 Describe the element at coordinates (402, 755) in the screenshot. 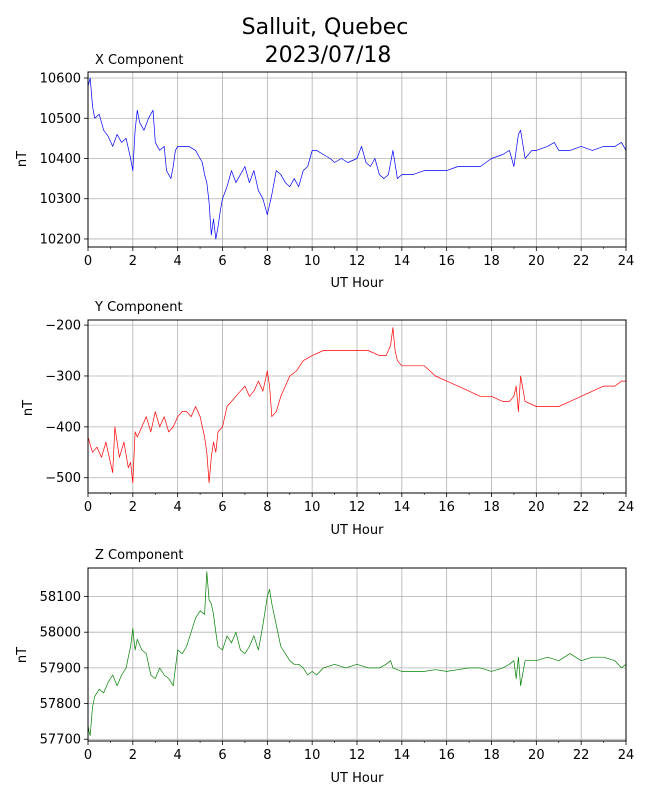

I see `z-component-xtick-label: 14` at that location.